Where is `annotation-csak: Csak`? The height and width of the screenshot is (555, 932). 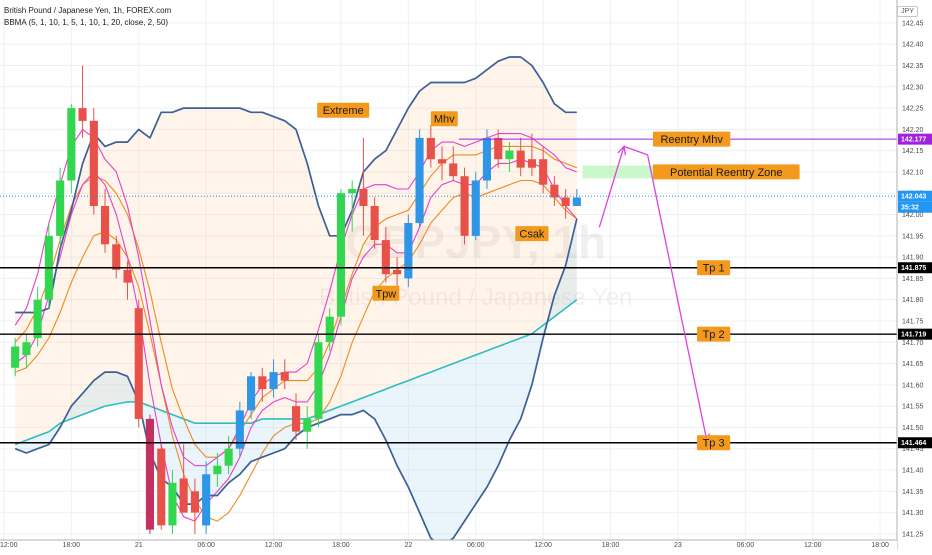 annotation-csak: Csak is located at coordinates (532, 234).